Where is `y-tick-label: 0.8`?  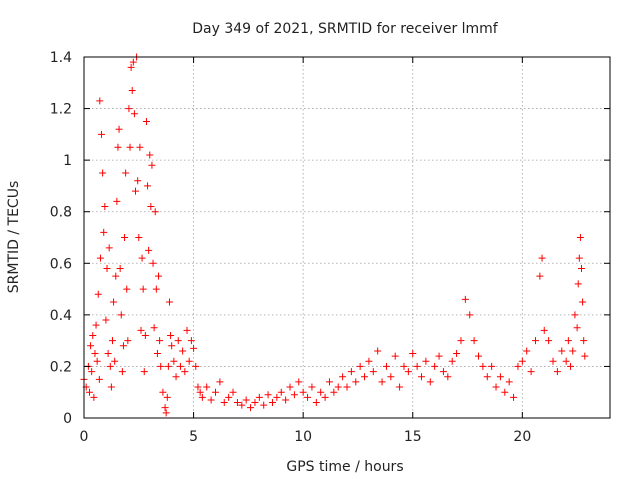
y-tick-label: 0.8 is located at coordinates (61, 213).